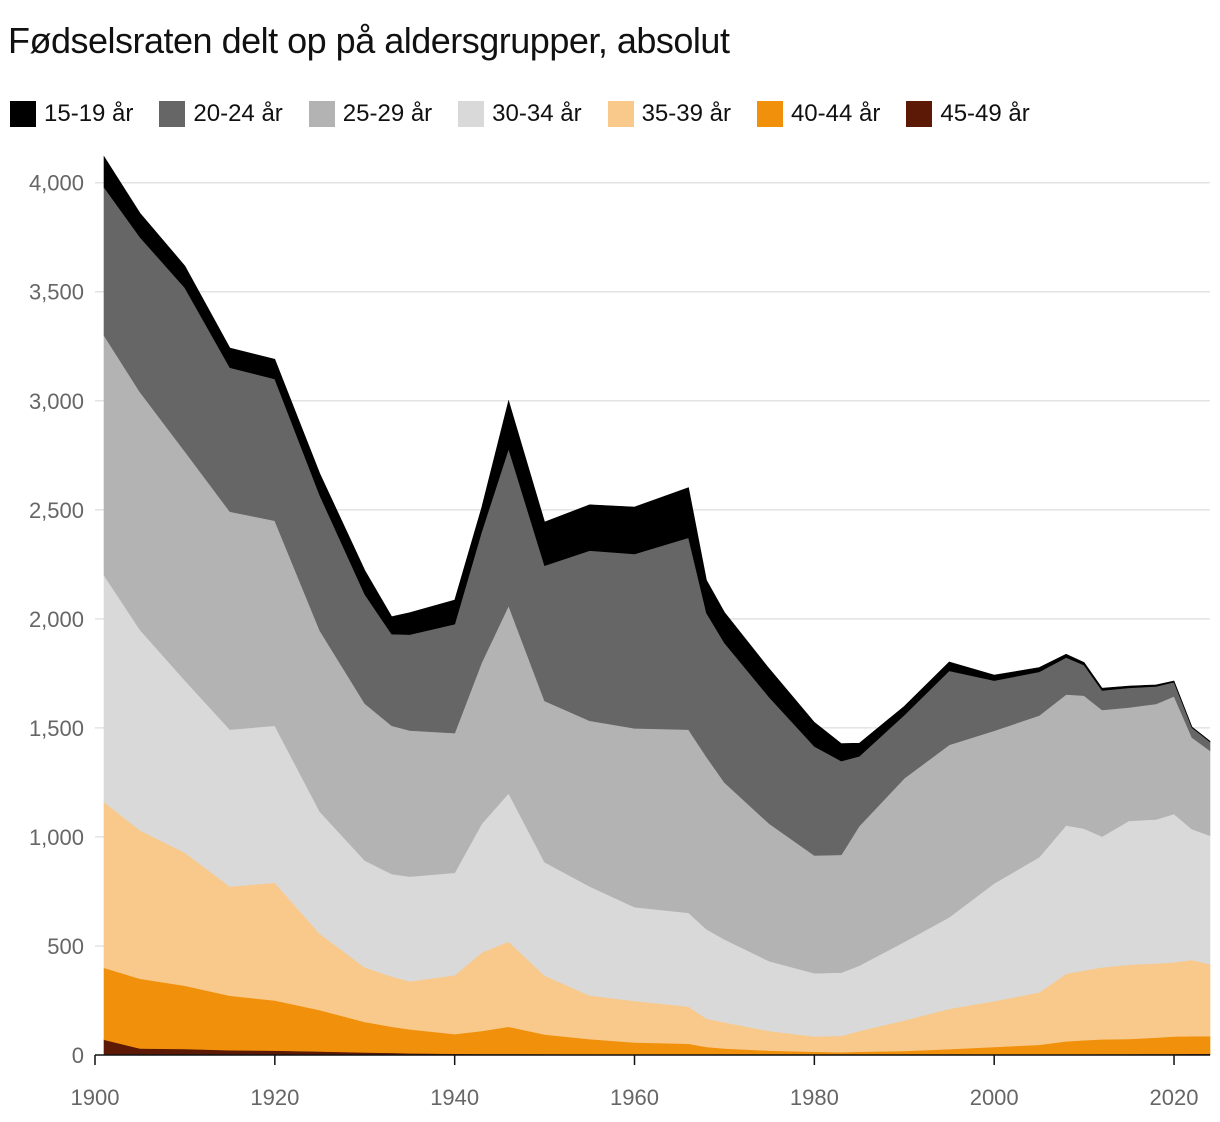 The image size is (1220, 1122). I want to click on x-tick-label: 1940, so click(454, 1097).